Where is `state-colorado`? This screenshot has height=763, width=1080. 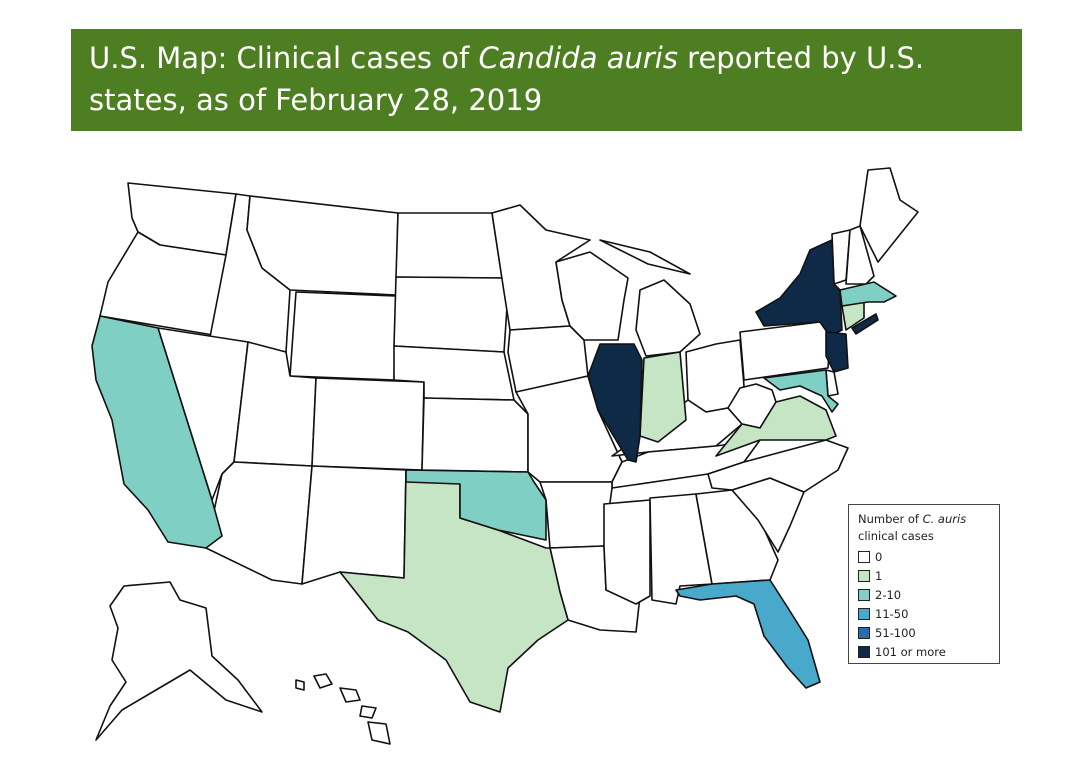 state-colorado is located at coordinates (368, 424).